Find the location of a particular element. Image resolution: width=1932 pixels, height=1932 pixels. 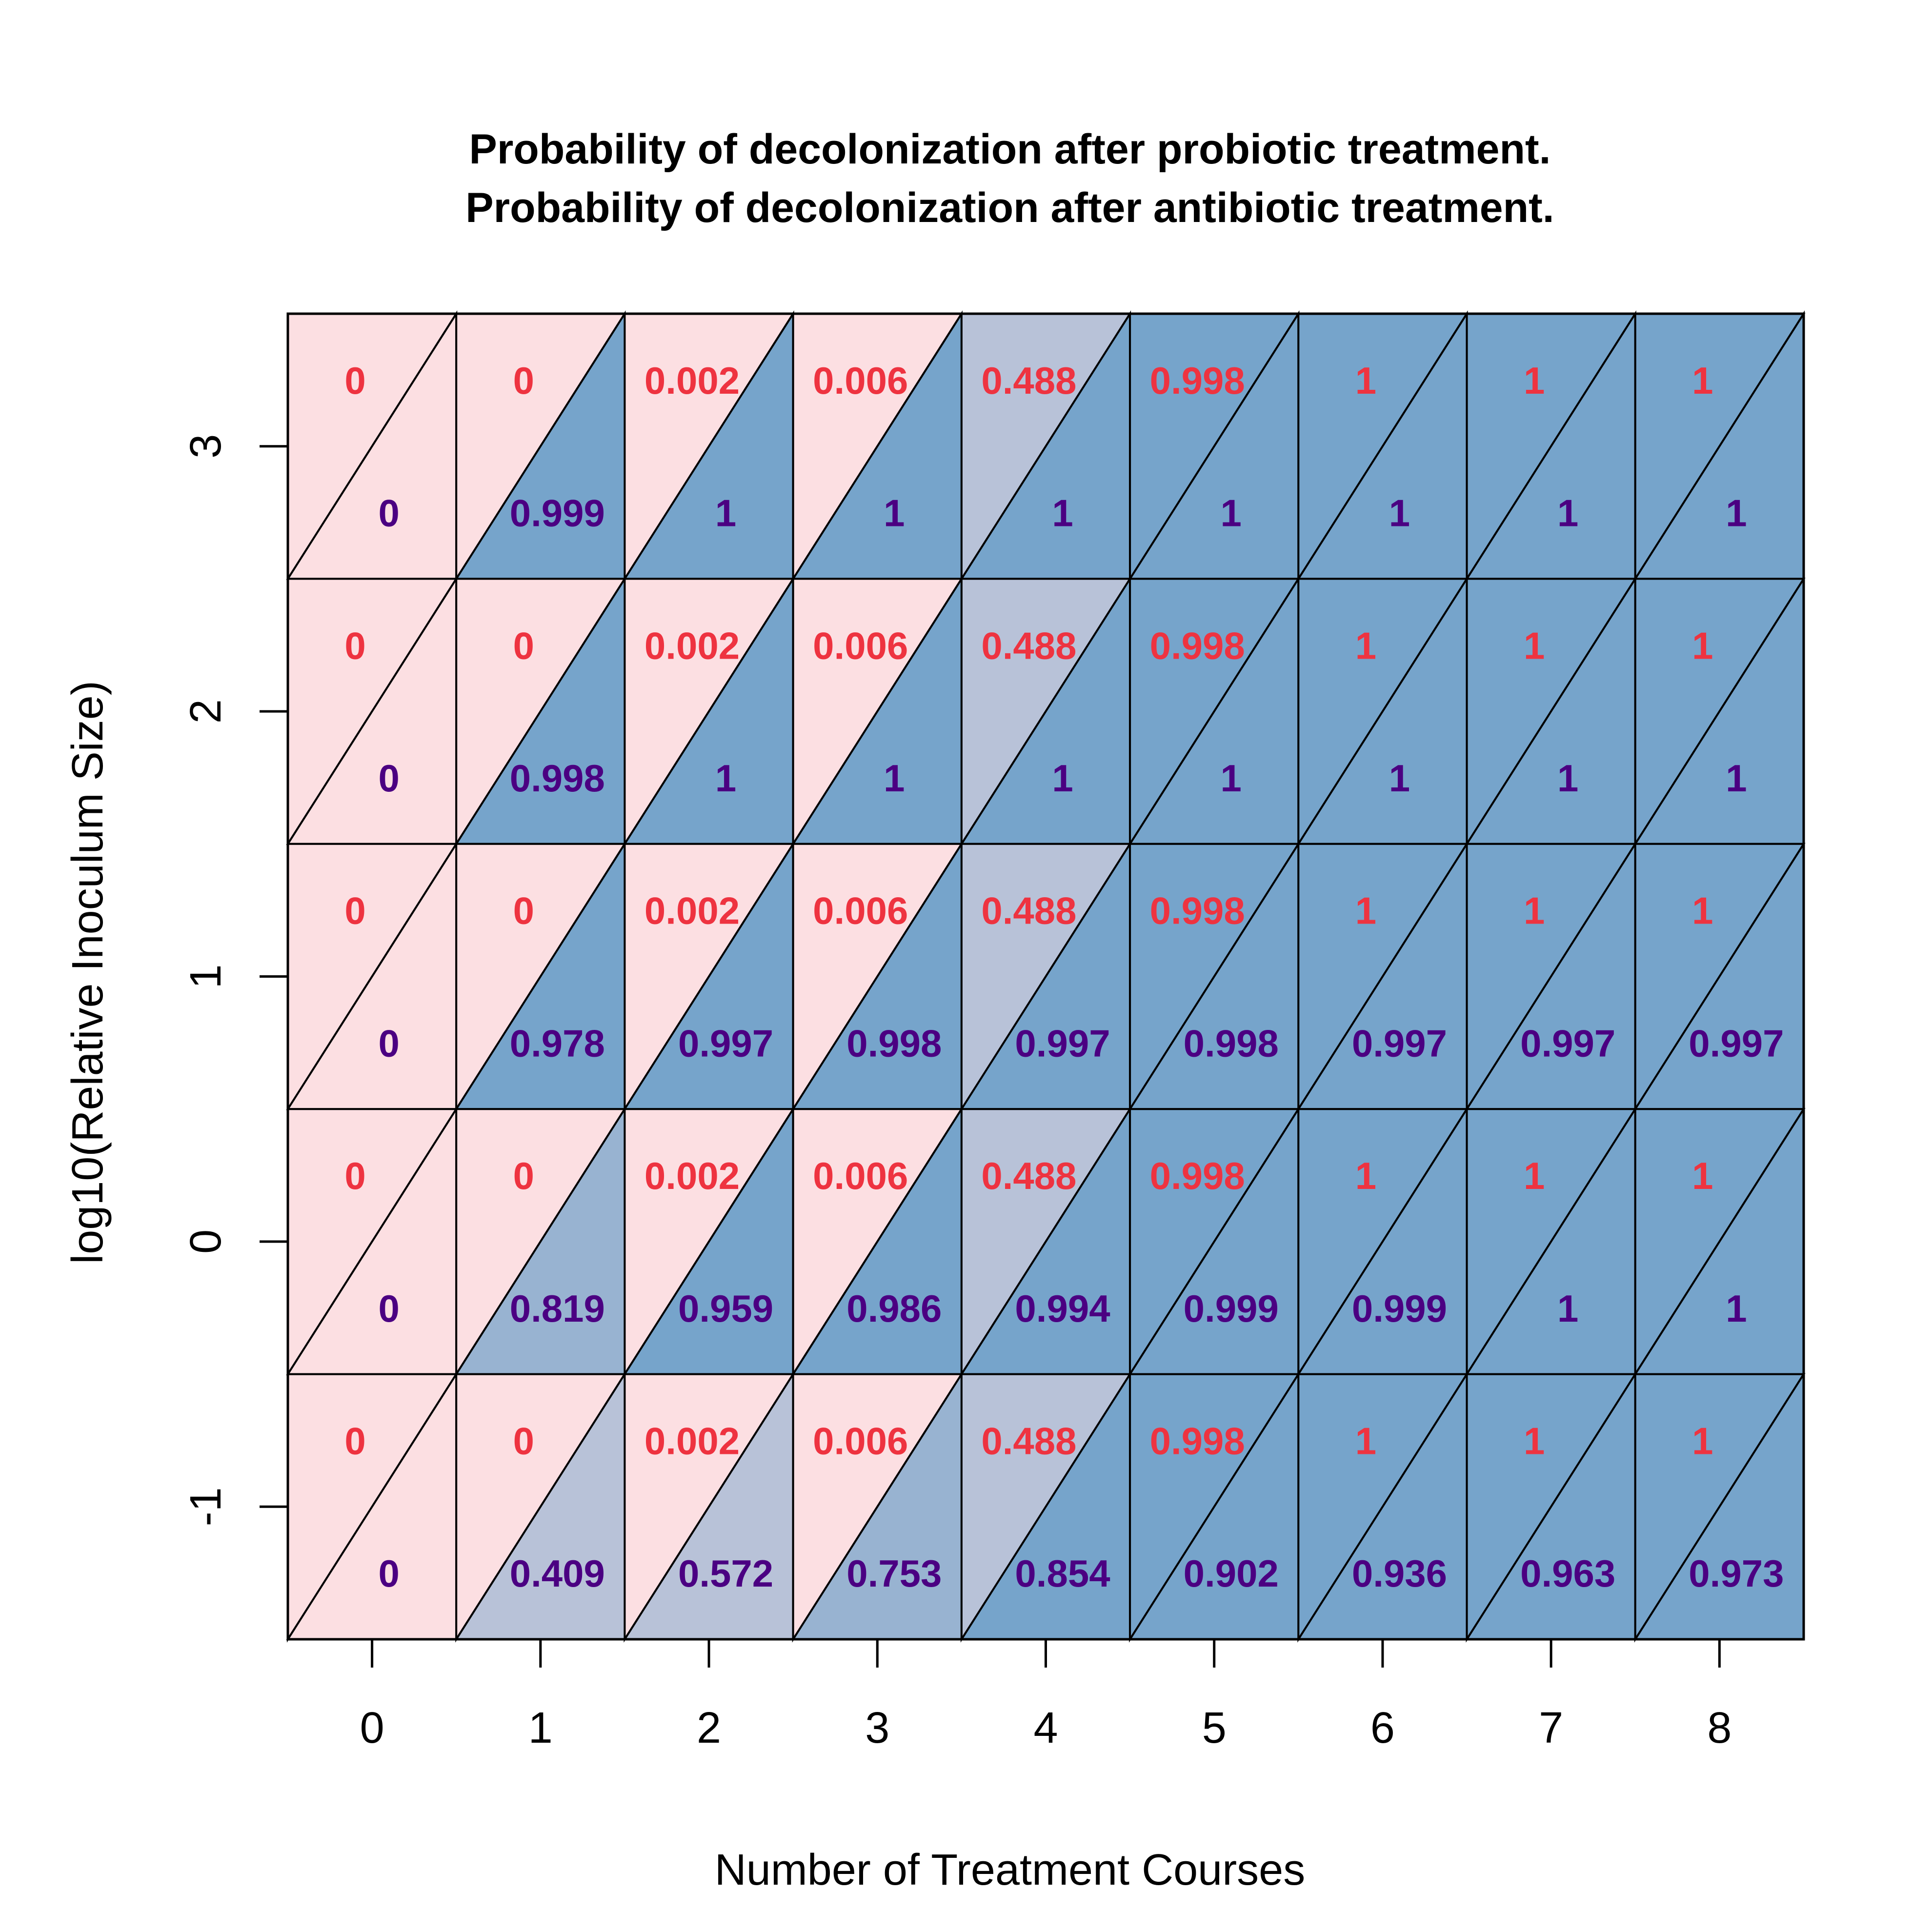

heatmap-cell: 0.998 0.902 is located at coordinates (1214, 1506).